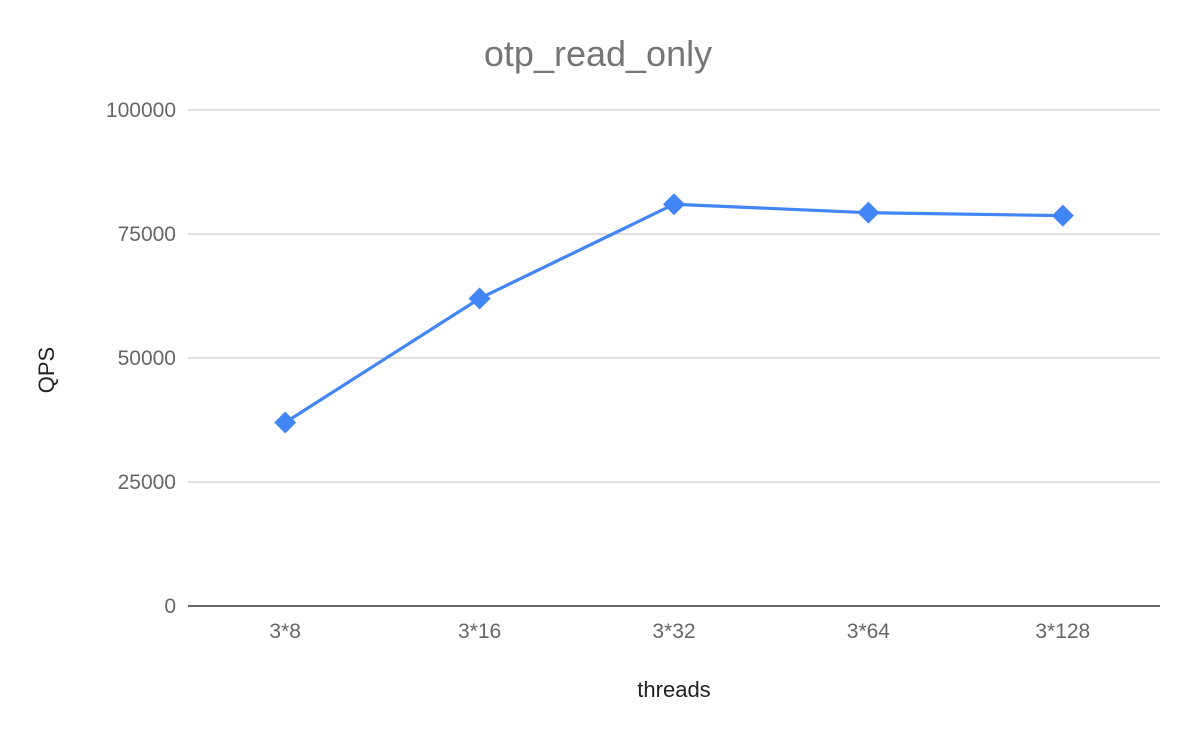 The height and width of the screenshot is (740, 1200). Describe the element at coordinates (673, 631) in the screenshot. I see `x-tick-label: 3*32` at that location.